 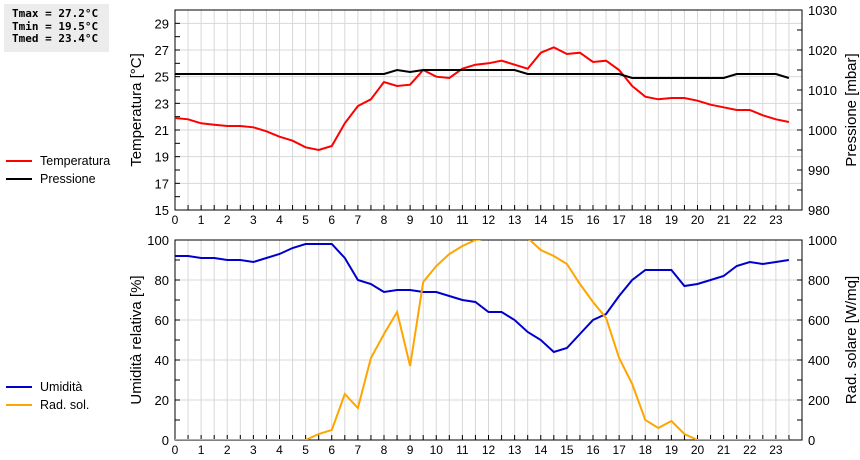 What do you see at coordinates (55, 38) in the screenshot?
I see `tmed-label: Tmed = 23.4°C` at bounding box center [55, 38].